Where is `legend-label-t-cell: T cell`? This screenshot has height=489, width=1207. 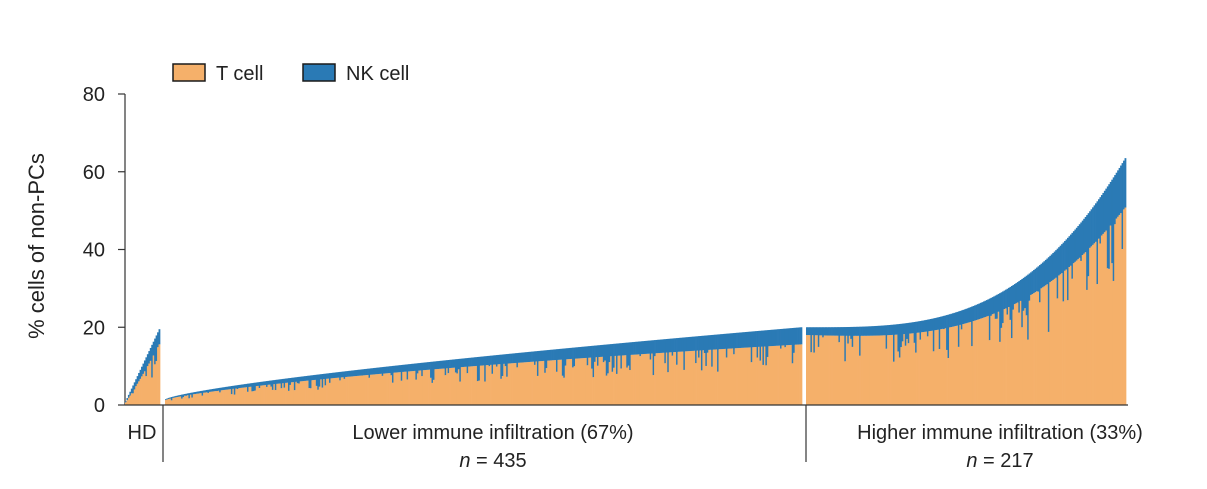
legend-label-t-cell: T cell is located at coordinates (239, 74).